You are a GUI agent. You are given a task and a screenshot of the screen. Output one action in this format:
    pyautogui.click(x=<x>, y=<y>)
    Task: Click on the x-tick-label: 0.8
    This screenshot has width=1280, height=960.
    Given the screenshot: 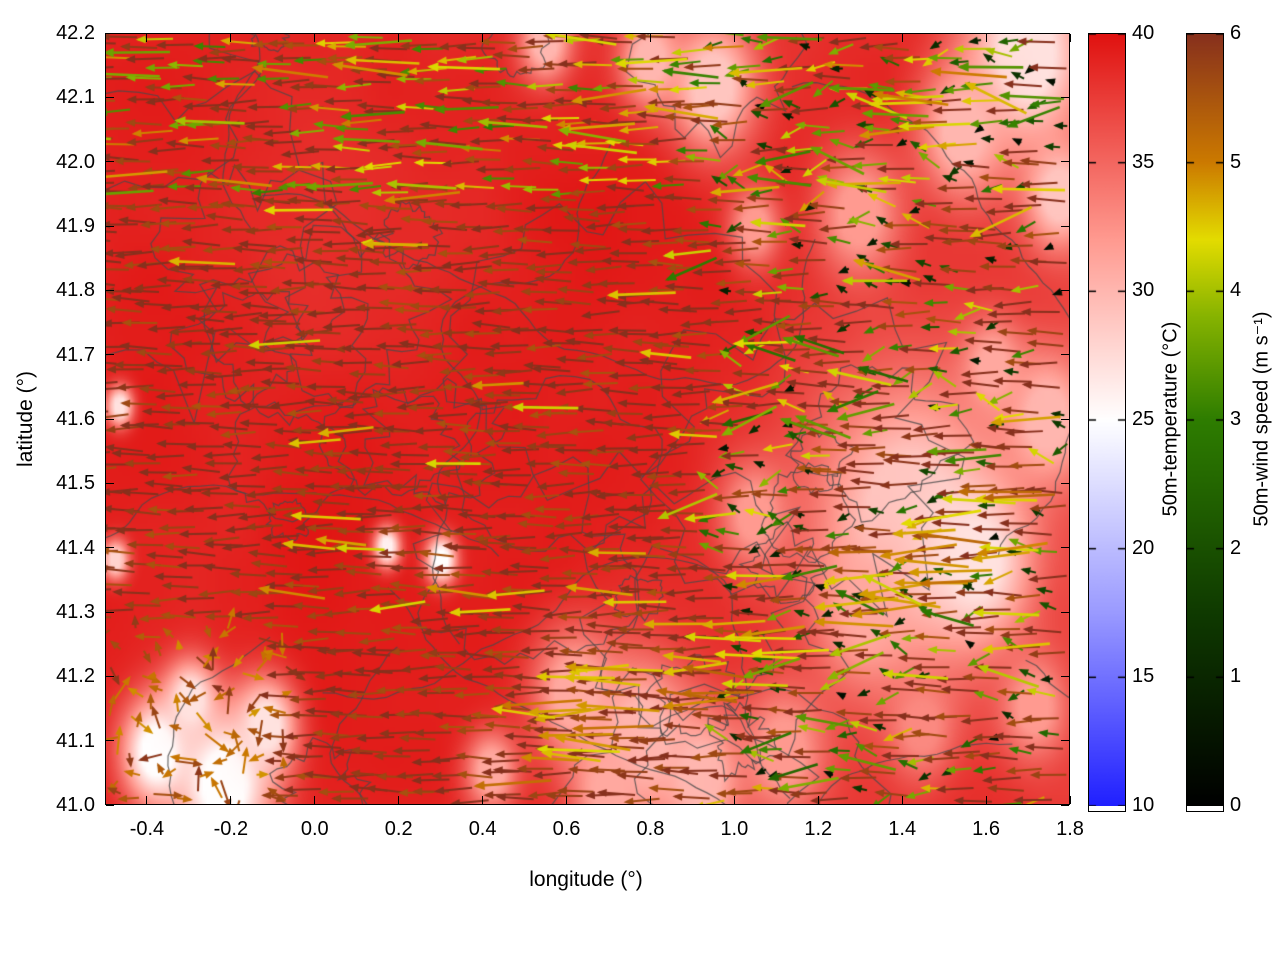 What is the action you would take?
    pyautogui.click(x=650, y=829)
    